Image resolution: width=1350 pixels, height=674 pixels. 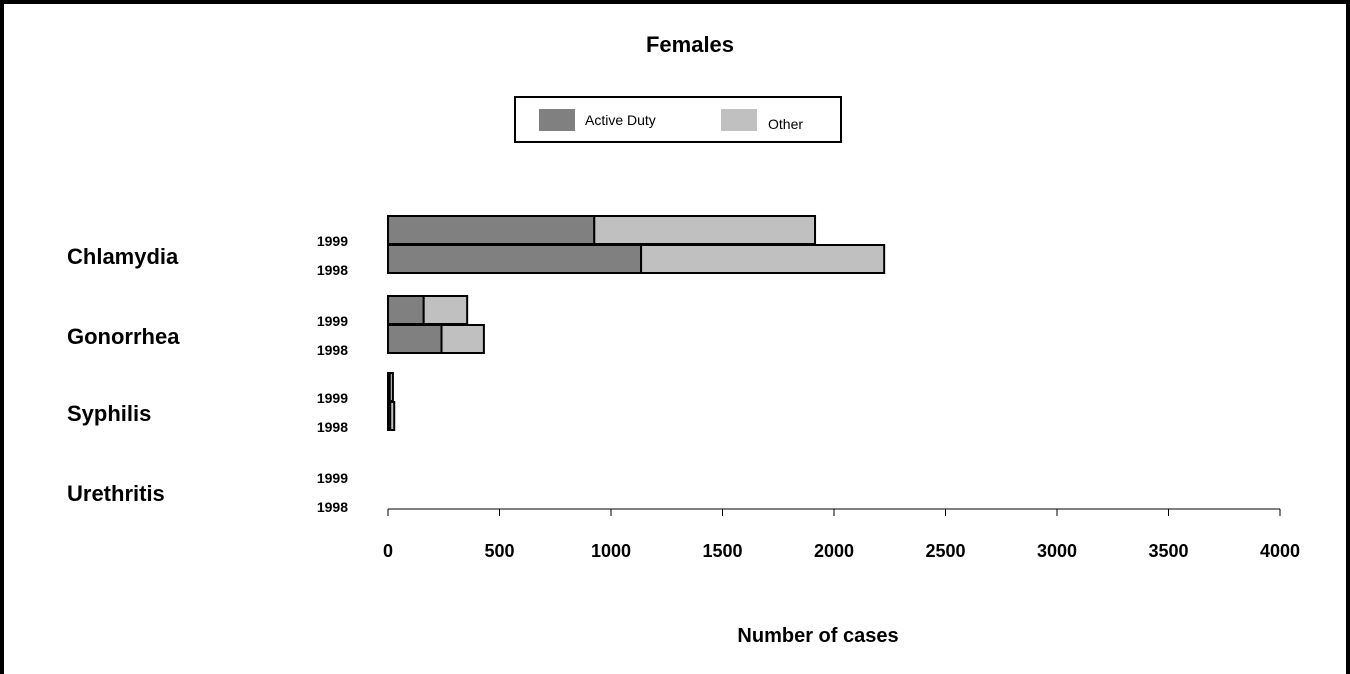 What do you see at coordinates (406, 310) in the screenshot?
I see `bar-gonorrhea-1999-active-duty` at bounding box center [406, 310].